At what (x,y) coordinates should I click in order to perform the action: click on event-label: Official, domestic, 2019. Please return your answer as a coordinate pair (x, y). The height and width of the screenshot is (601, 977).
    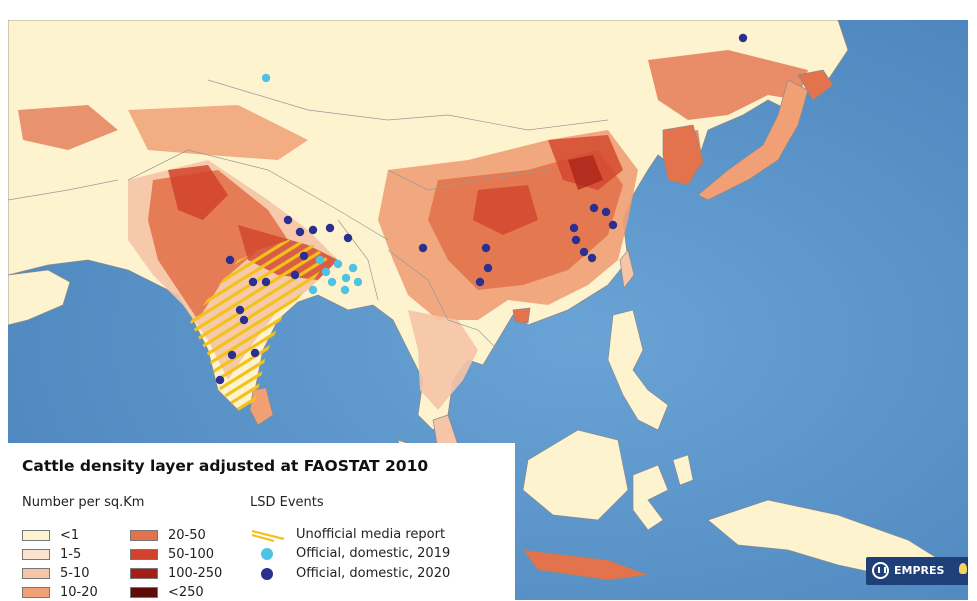
    Looking at the image, I should click on (373, 553).